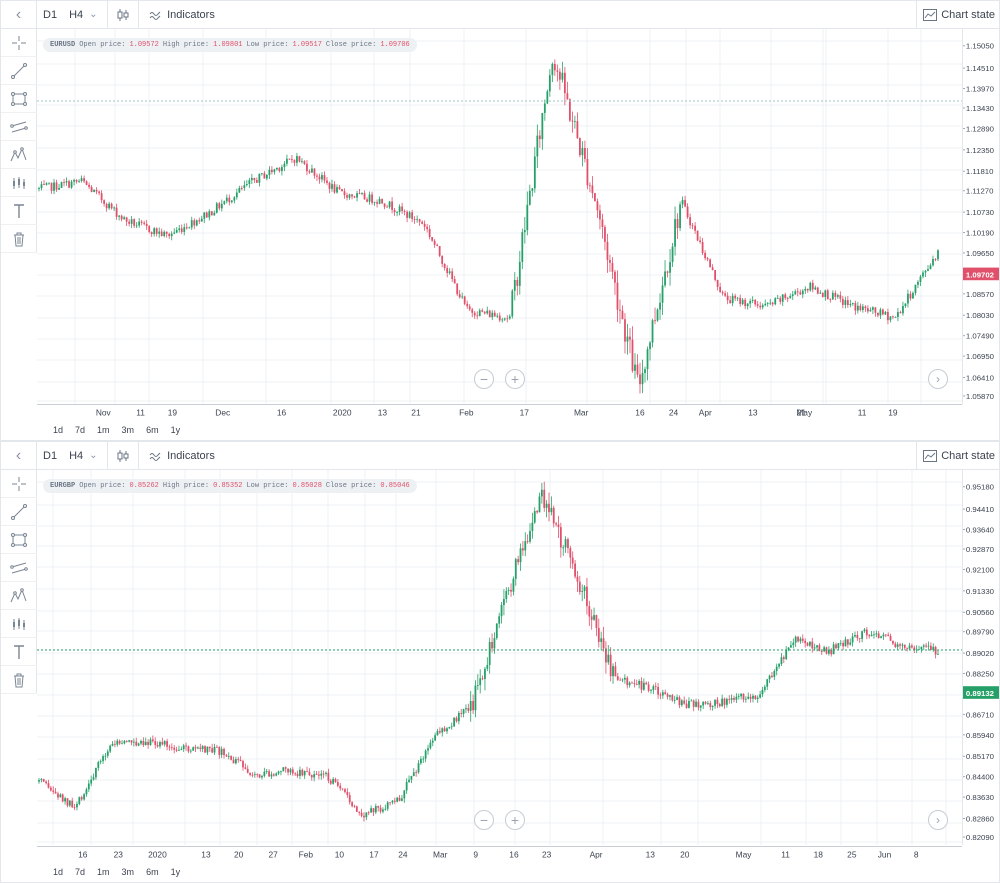 The image size is (1000, 883). I want to click on x-tick-label: 11, so click(785, 854).